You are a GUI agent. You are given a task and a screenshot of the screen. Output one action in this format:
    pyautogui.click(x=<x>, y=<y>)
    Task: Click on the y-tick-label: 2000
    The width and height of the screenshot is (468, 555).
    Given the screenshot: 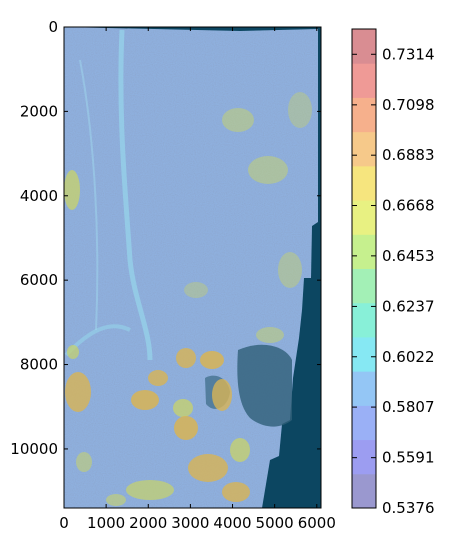 What is the action you would take?
    pyautogui.click(x=39, y=111)
    